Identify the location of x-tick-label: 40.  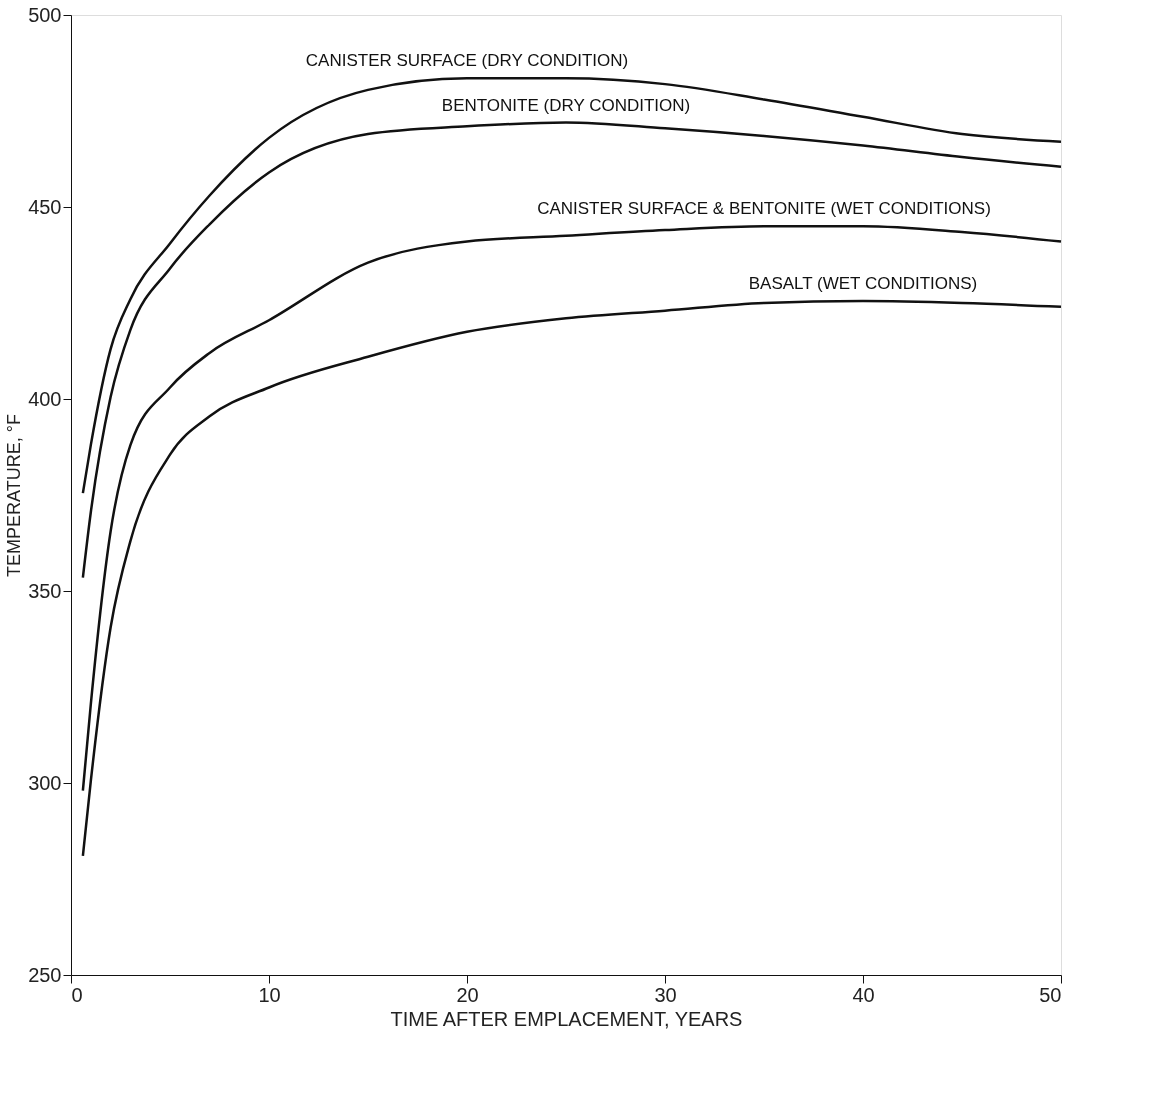
(863, 994).